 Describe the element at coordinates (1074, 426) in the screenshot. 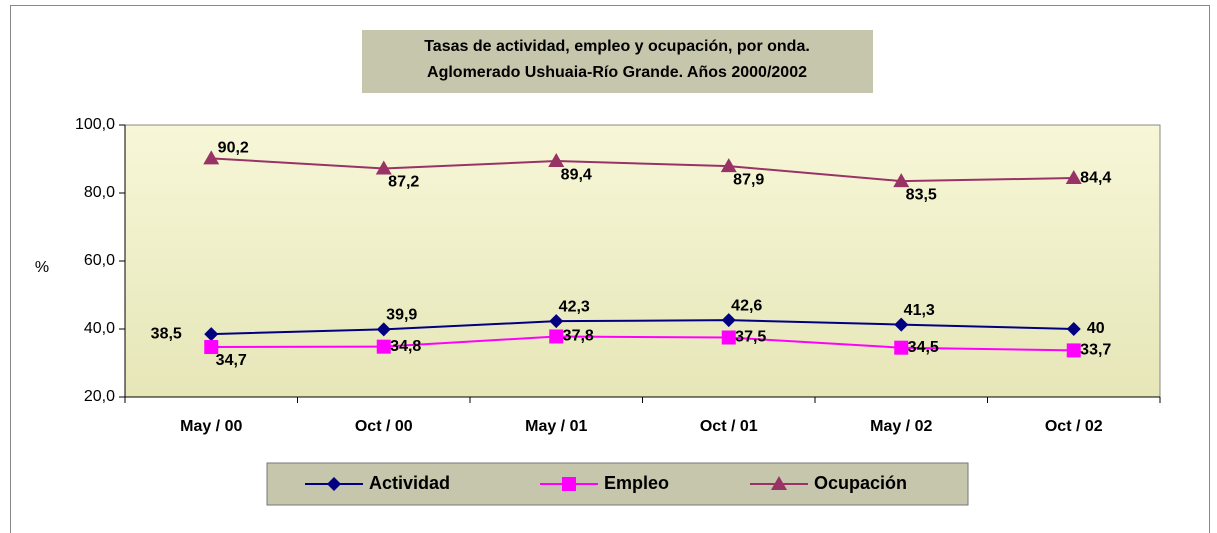

I see `x-tick-label: Oct / 02` at that location.